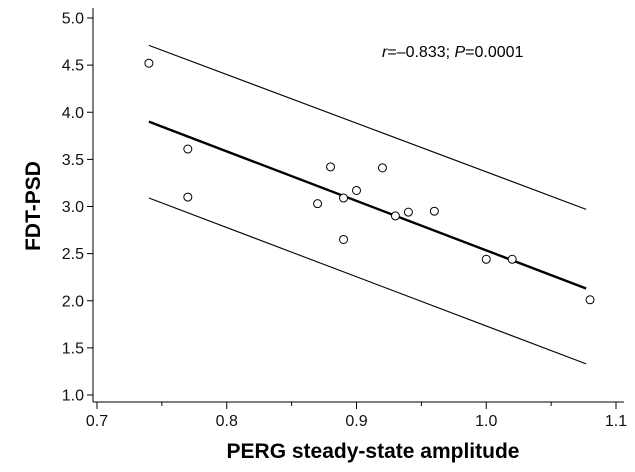 The width and height of the screenshot is (635, 472). I want to click on y-tick-label: 2.5, so click(73, 254).